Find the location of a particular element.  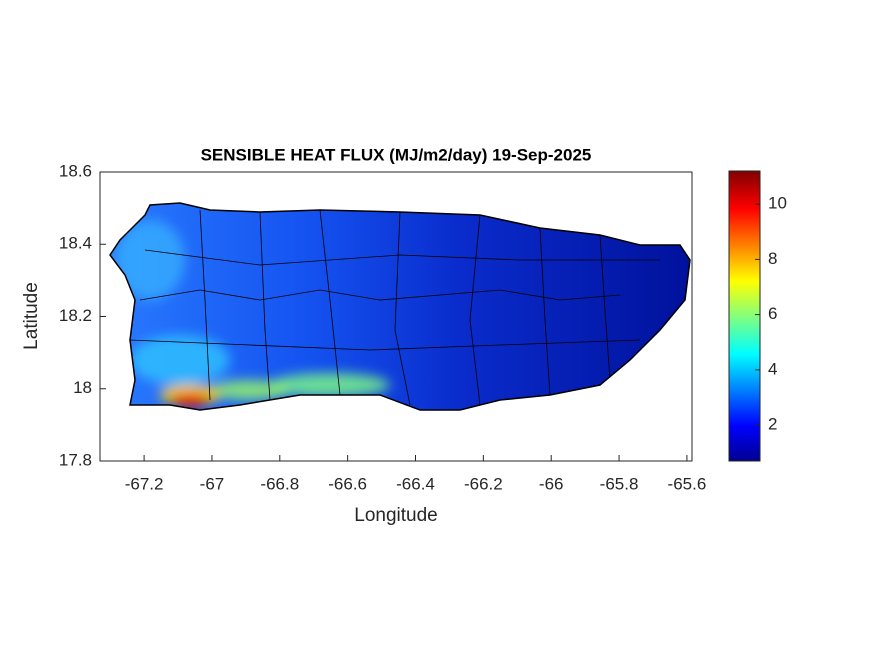

x-tick-label: -66.4 is located at coordinates (415, 483).